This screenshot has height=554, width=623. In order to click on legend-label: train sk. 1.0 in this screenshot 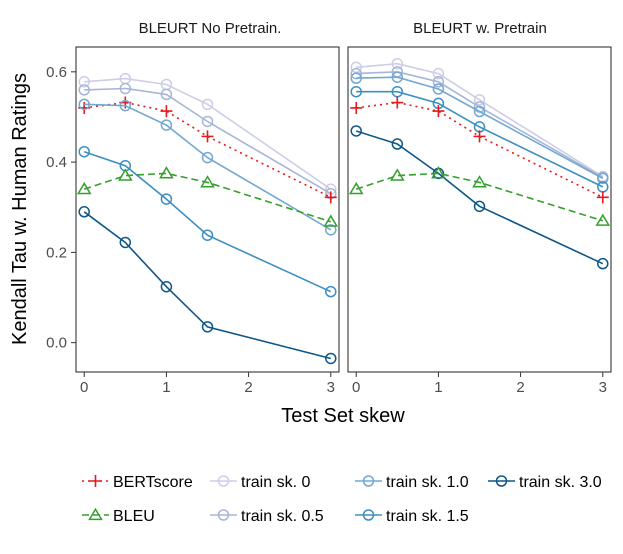, I will do `click(427, 482)`.